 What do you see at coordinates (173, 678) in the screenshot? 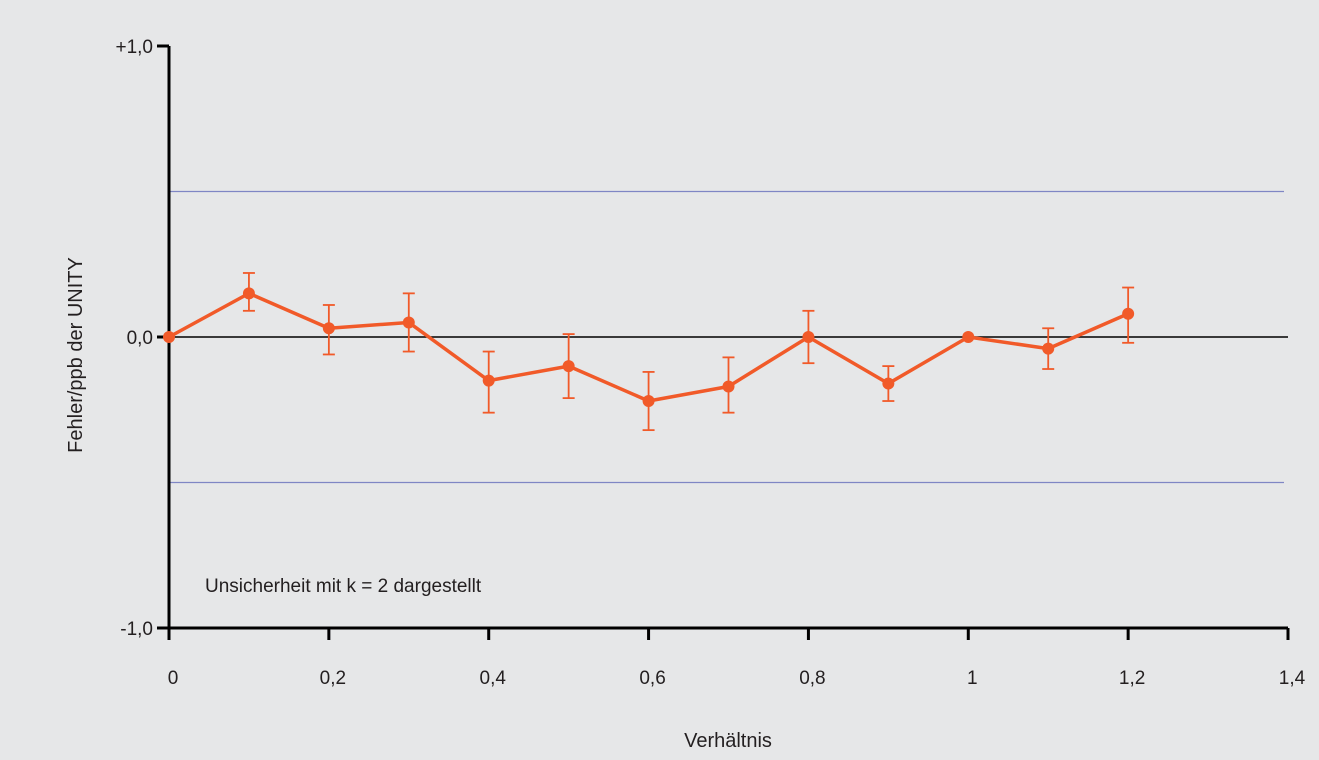
I see `x-tick-label: 0` at bounding box center [173, 678].